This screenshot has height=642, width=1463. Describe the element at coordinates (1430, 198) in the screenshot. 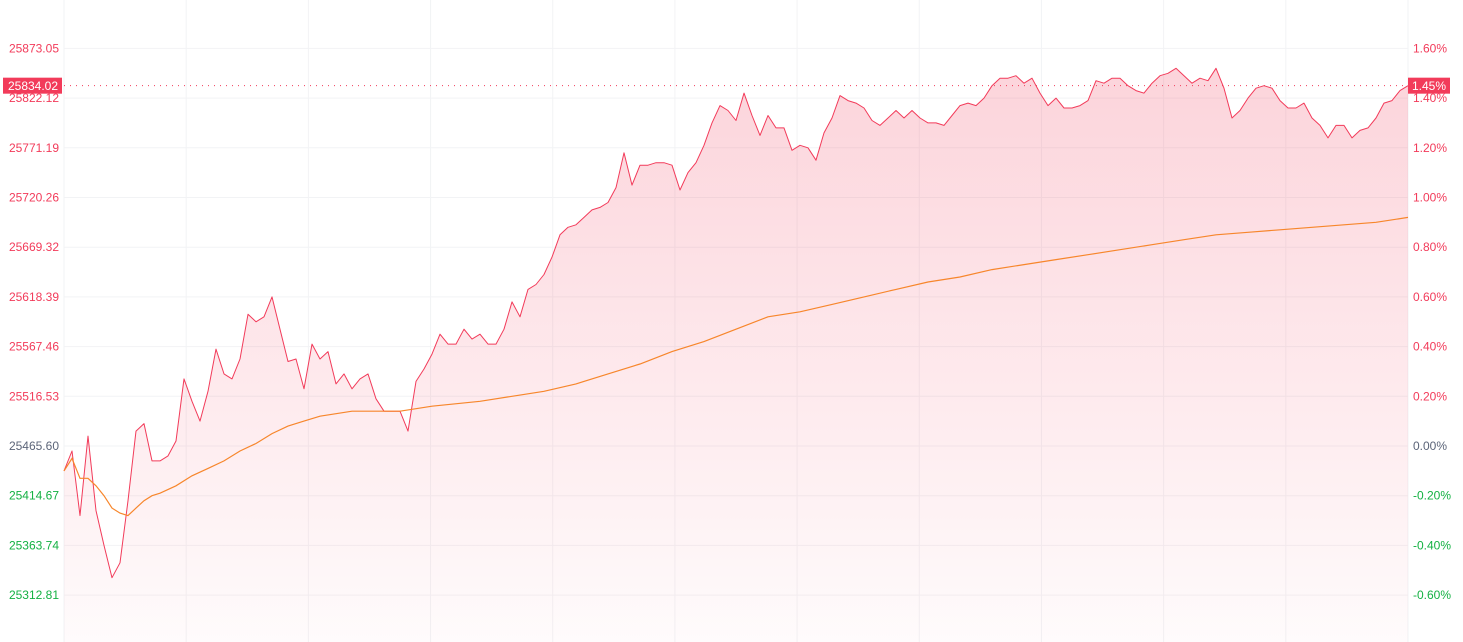

I see `right-tick-label: 1.00%` at that location.